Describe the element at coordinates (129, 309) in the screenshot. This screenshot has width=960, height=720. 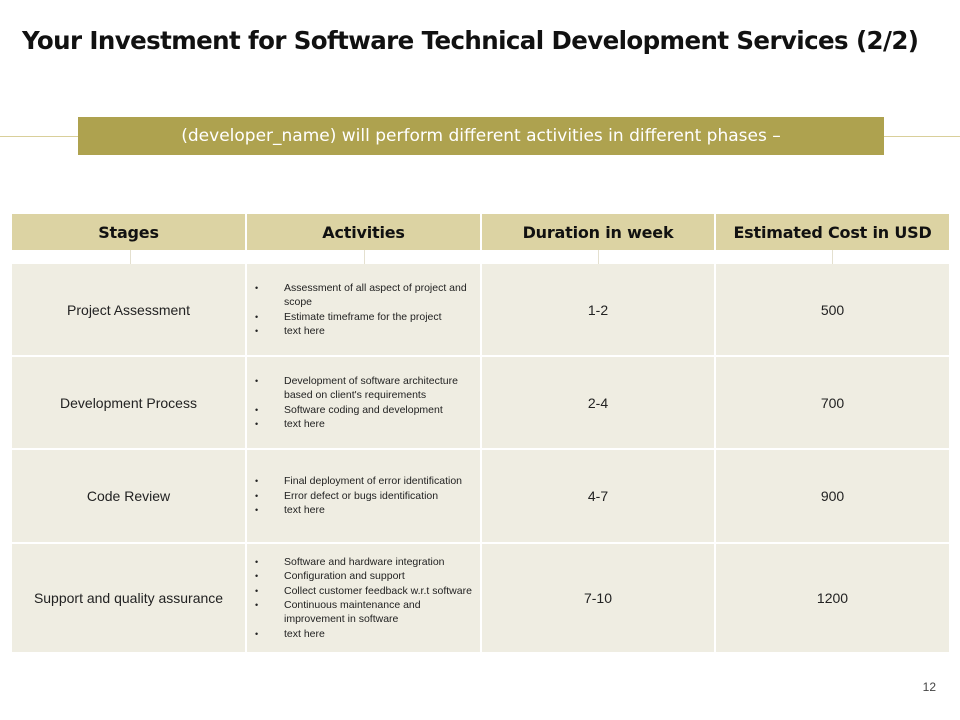
I see `stage-cell: Project Assessment` at that location.